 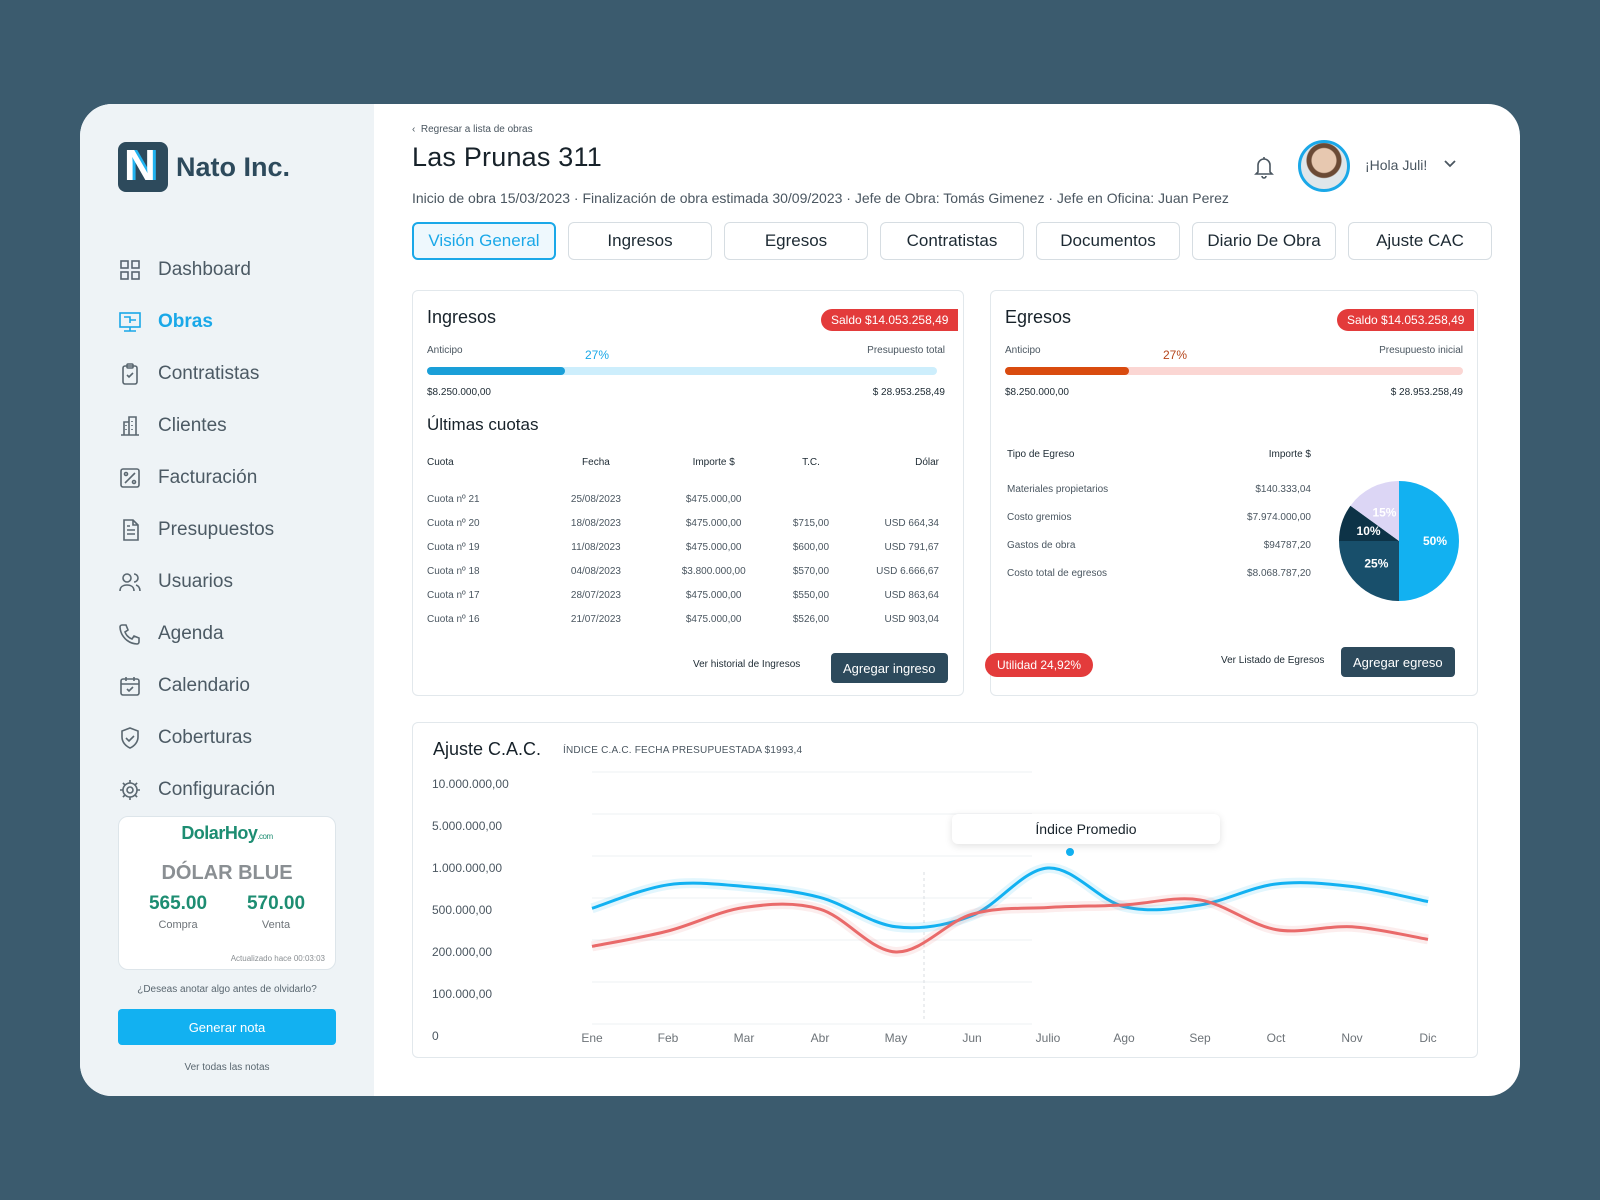 I want to click on egresos-title: Egresos, so click(x=1038, y=317).